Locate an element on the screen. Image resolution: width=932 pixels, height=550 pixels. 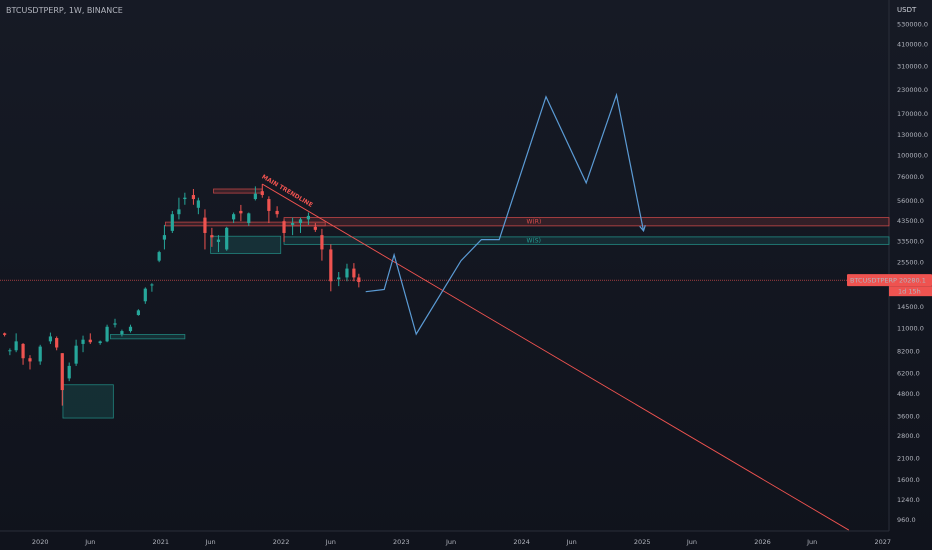
price-value-label: 20280.1 is located at coordinates (912, 281).